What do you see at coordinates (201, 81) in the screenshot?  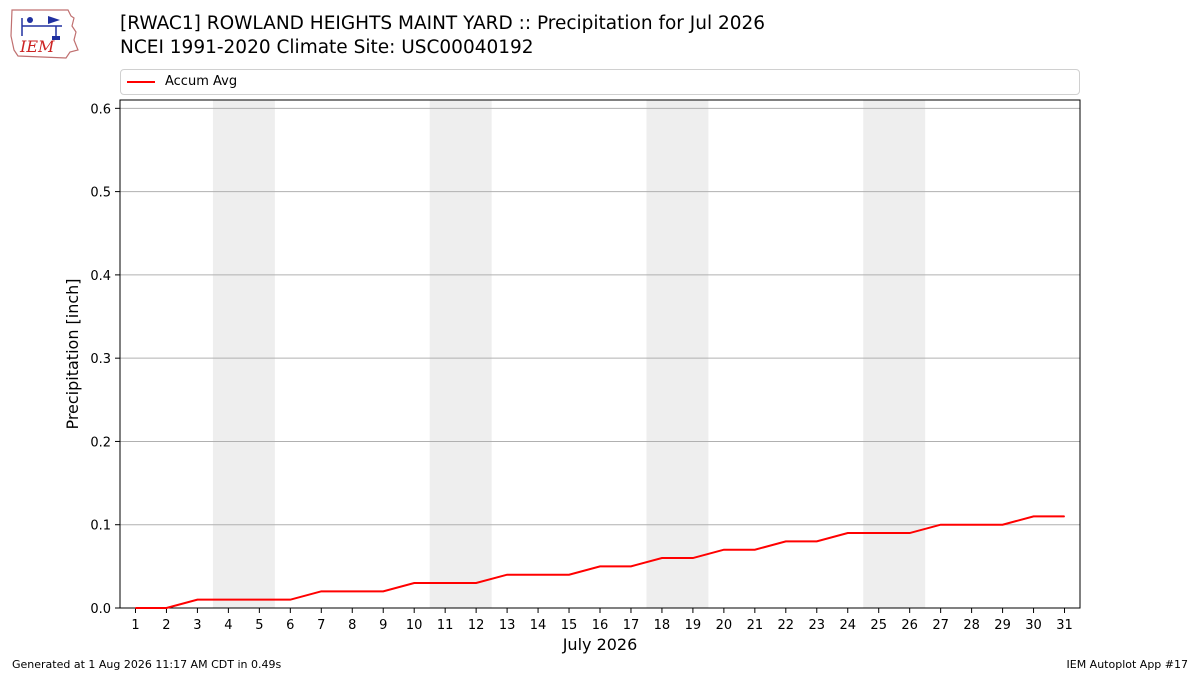 I see `legend-label-accum-avg: Accum Avg` at bounding box center [201, 81].